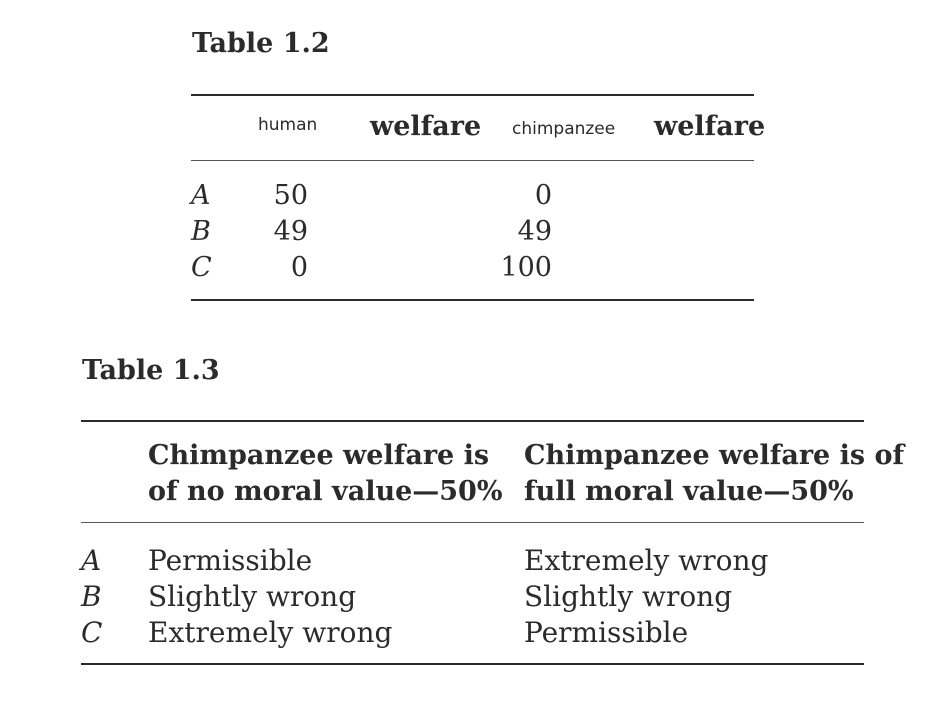 The height and width of the screenshot is (705, 933). I want to click on cell-chimp: 100, so click(526, 267).